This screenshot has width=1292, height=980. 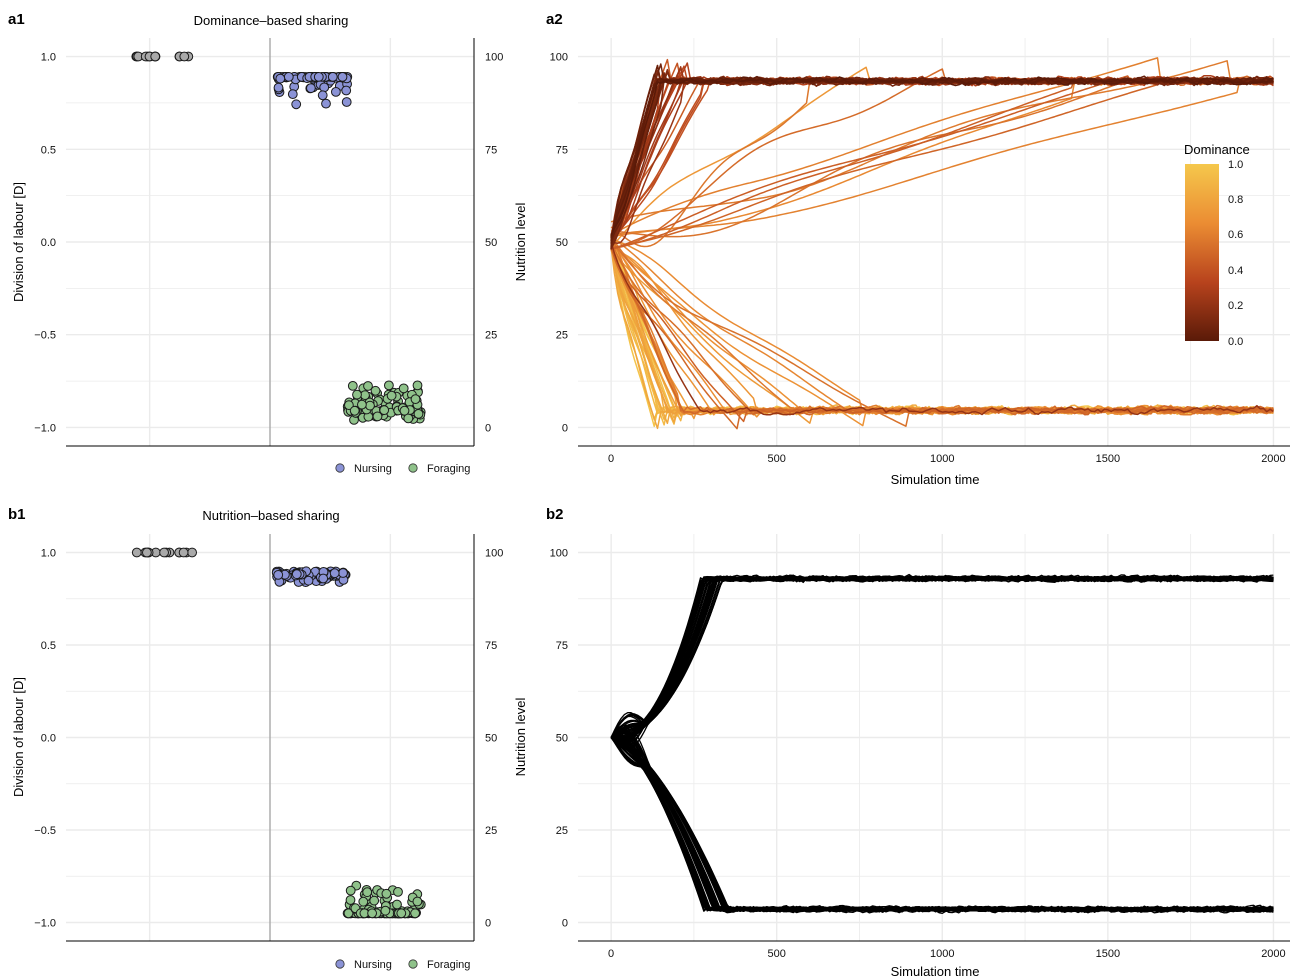 I want to click on colorbar-tick-label: 0.2, so click(x=1235, y=306).